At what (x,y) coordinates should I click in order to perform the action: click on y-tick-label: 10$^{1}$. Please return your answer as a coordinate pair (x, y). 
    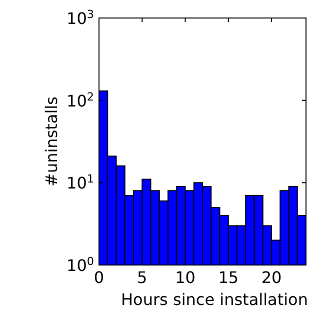
    Looking at the image, I should click on (80, 182).